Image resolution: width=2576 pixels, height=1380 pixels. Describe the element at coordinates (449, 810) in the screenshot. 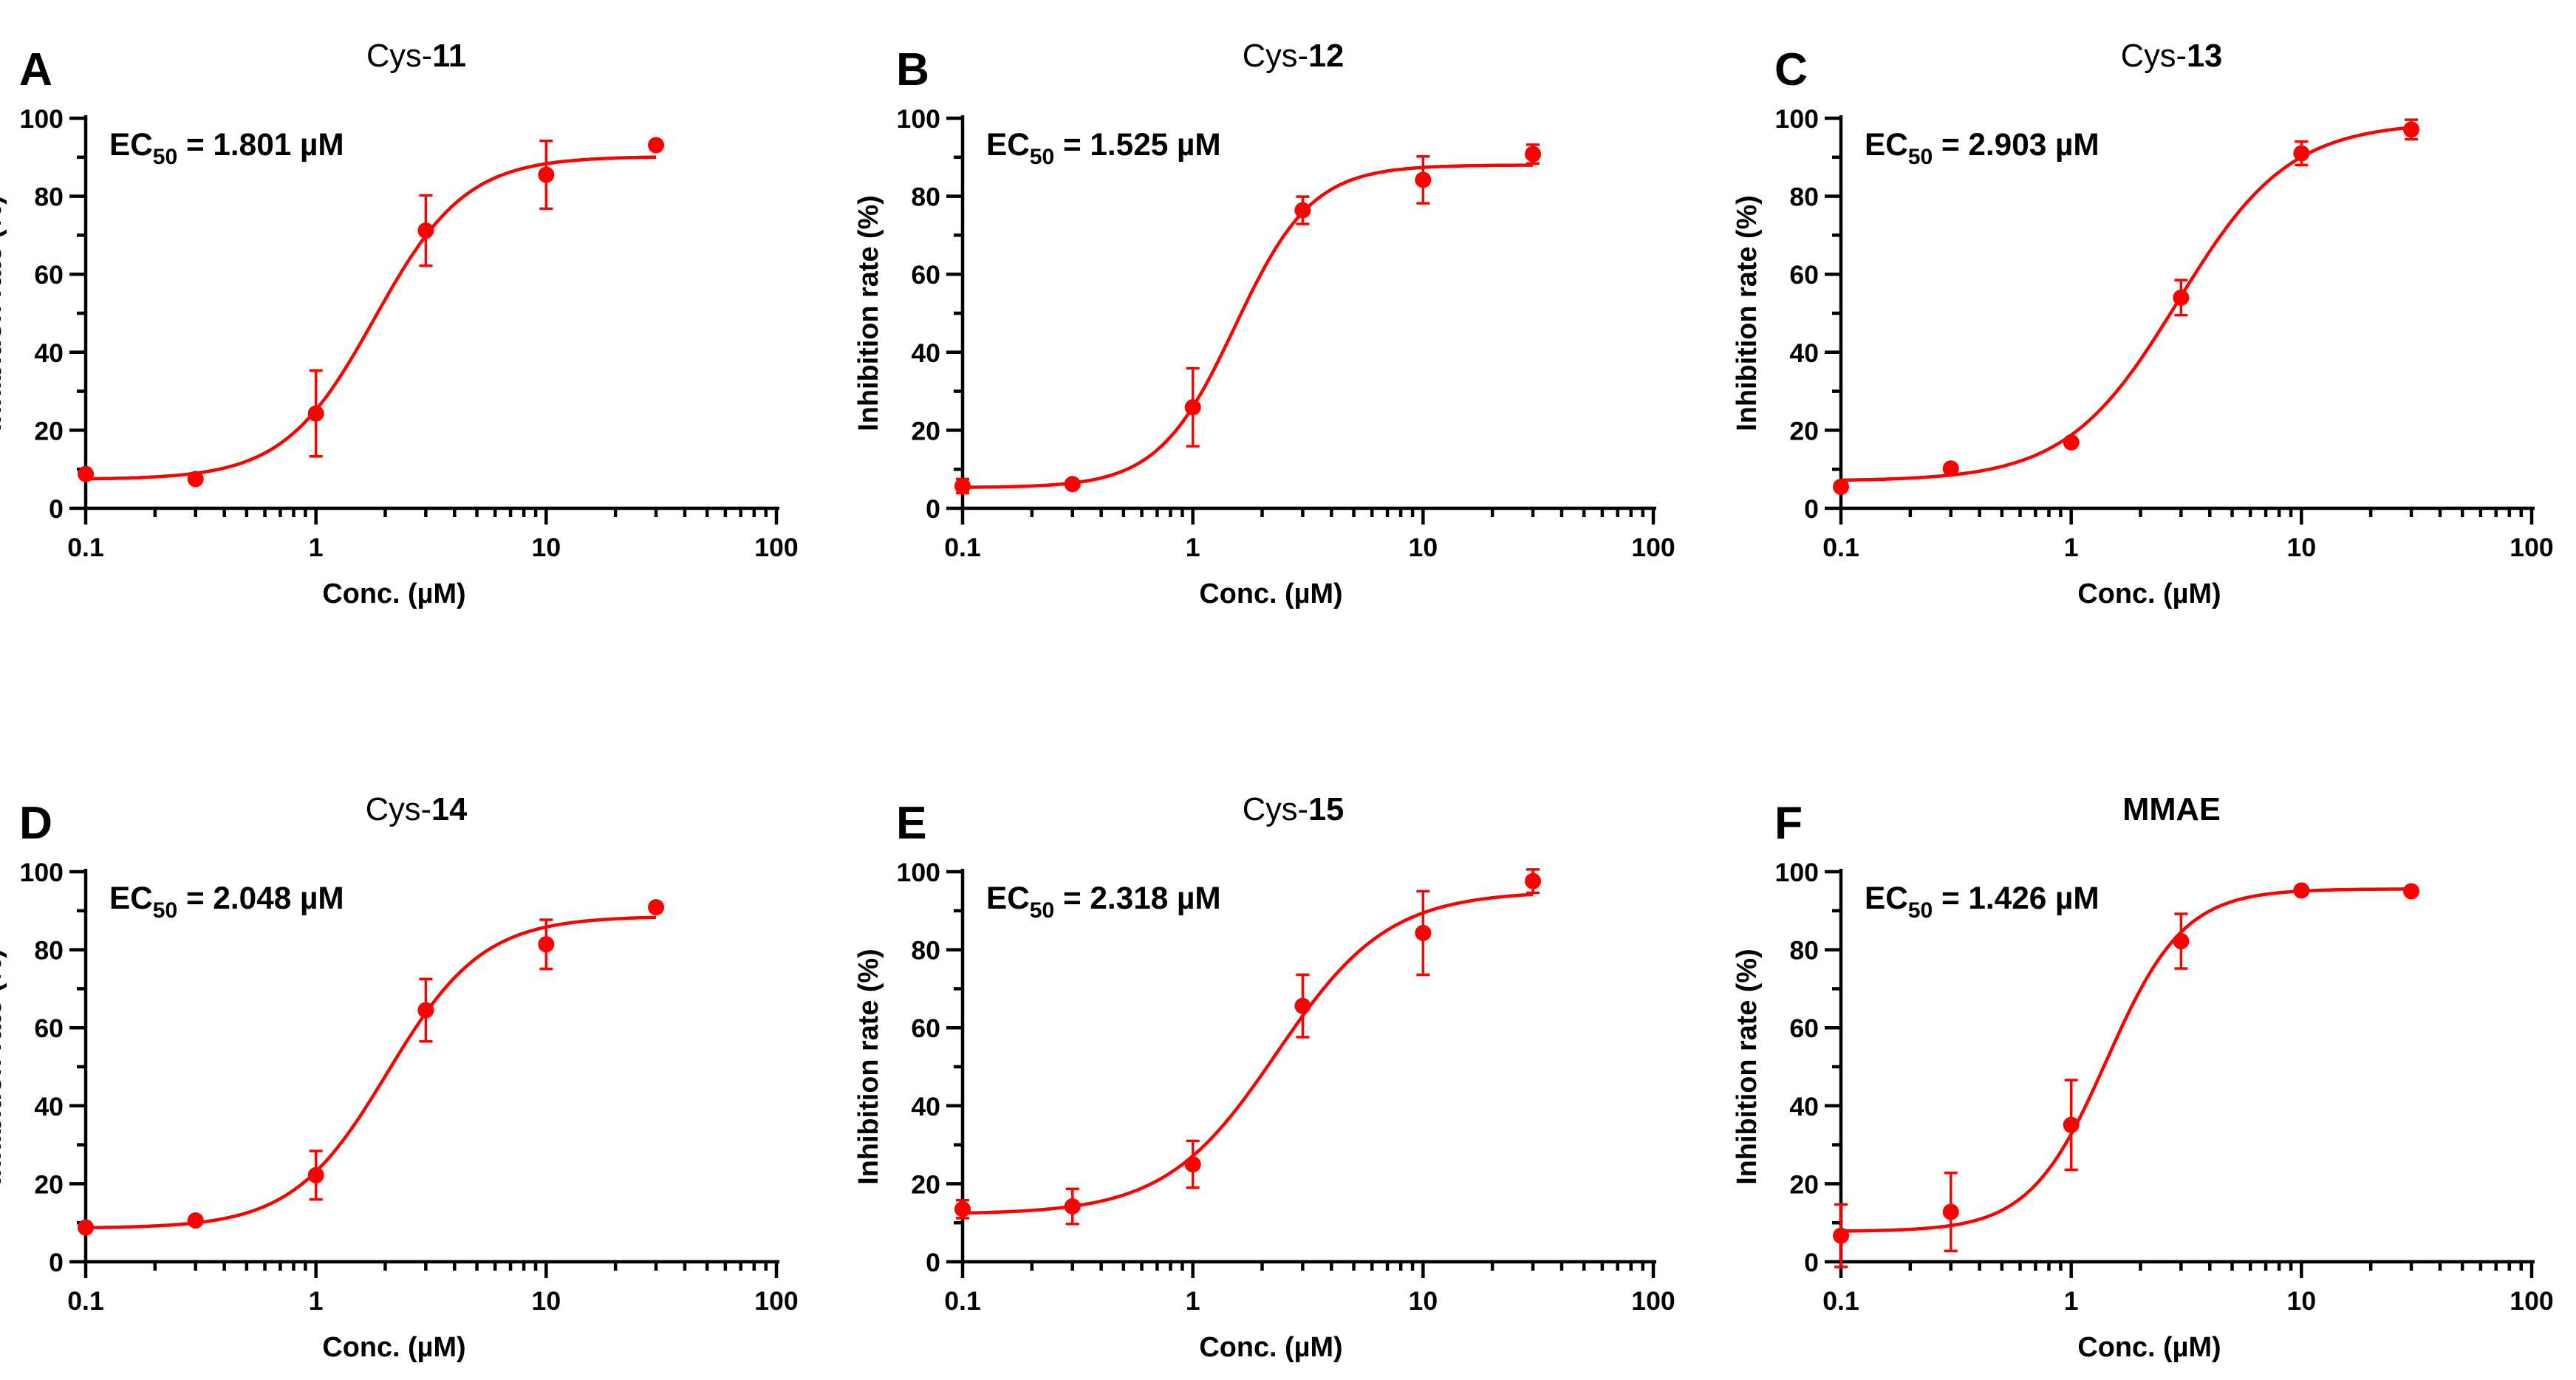

I see `title-bold: 14` at that location.